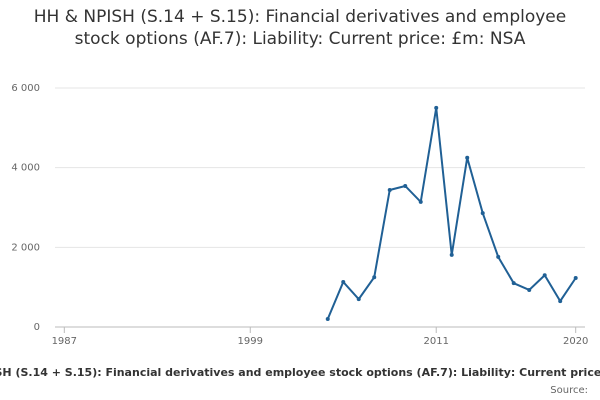  What do you see at coordinates (25, 247) in the screenshot?
I see `y-tick-label: 2 000` at bounding box center [25, 247].